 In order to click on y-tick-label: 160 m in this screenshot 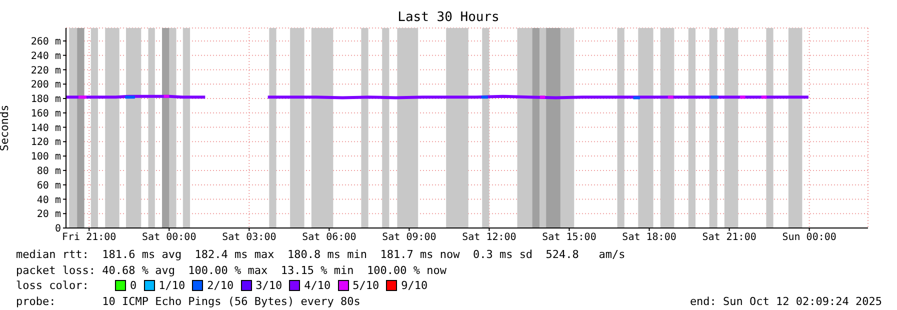, I will do `click(45, 114)`.